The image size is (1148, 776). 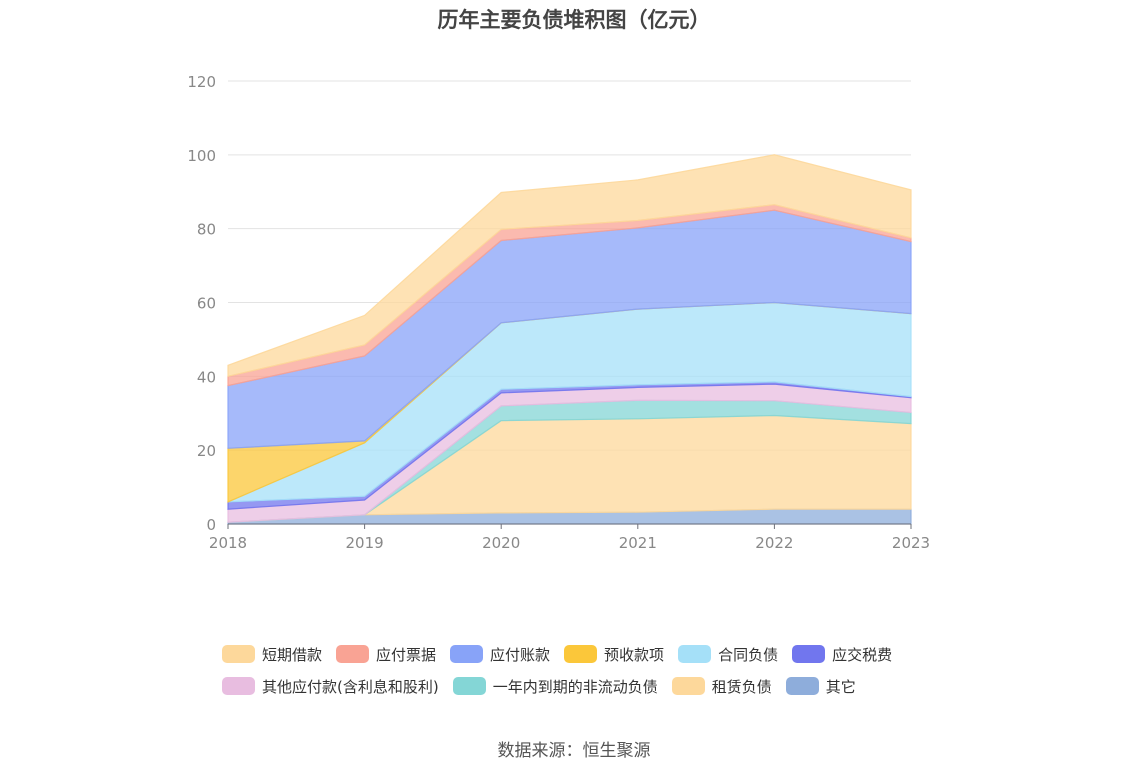 What do you see at coordinates (206, 377) in the screenshot?
I see `y-tick-label: 40` at bounding box center [206, 377].